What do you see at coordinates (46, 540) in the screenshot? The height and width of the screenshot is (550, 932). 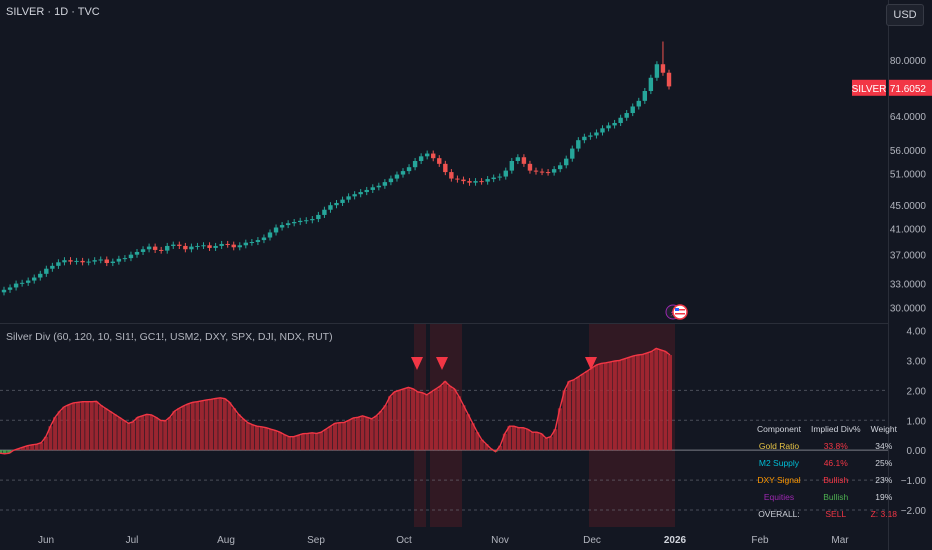 I see `time-tick-label: Jun` at bounding box center [46, 540].